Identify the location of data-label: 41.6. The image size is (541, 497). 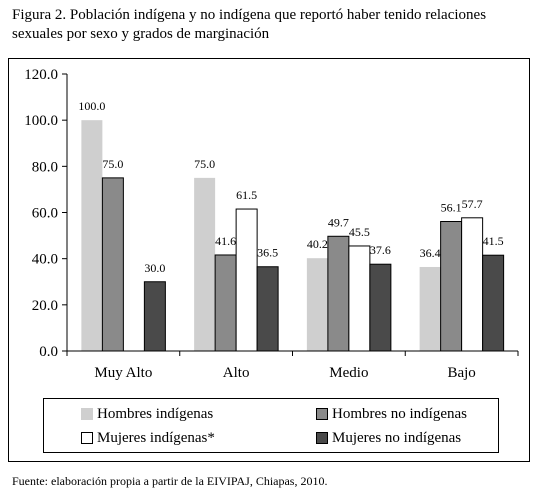
(225, 241).